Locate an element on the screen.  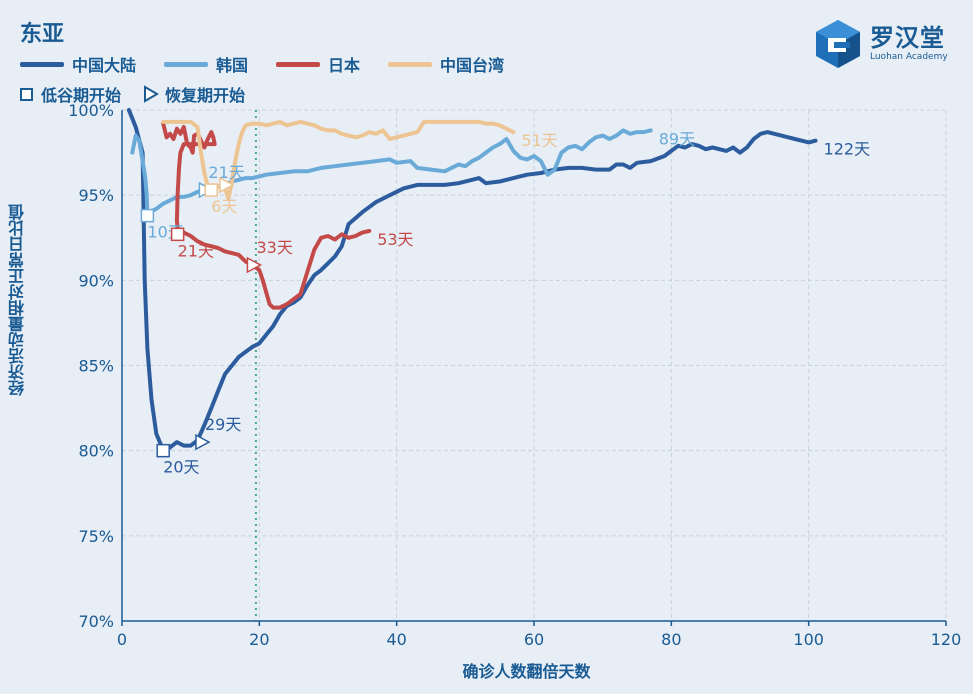
logo-name-cn: 罗汉堂 is located at coordinates (907, 38).